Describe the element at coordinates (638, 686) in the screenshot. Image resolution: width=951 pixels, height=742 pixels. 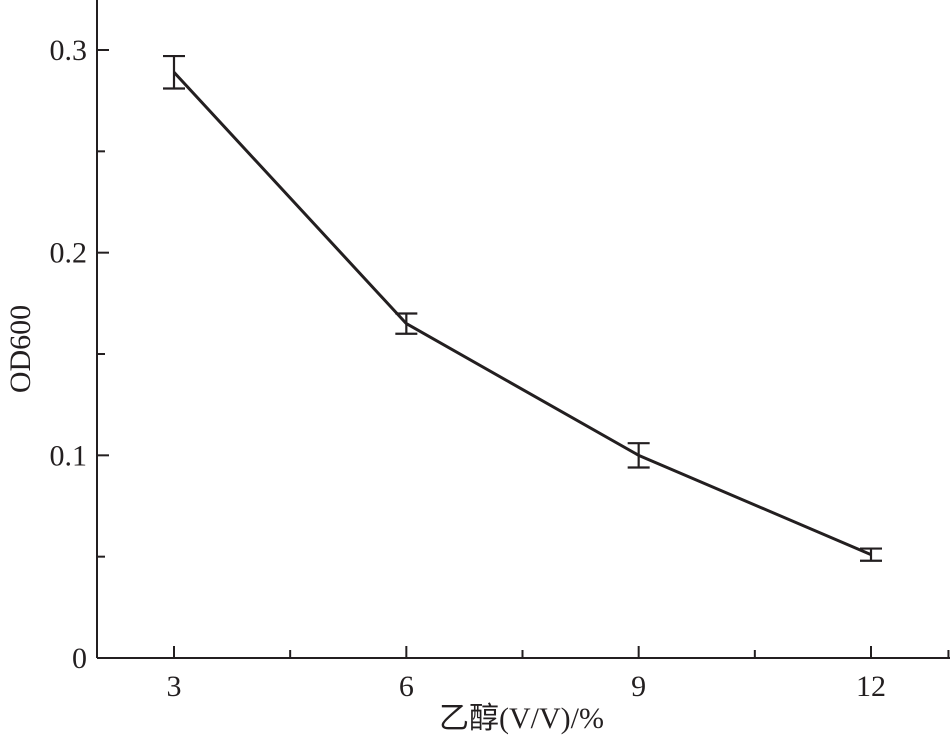
I see `x-tick-label: 9` at that location.